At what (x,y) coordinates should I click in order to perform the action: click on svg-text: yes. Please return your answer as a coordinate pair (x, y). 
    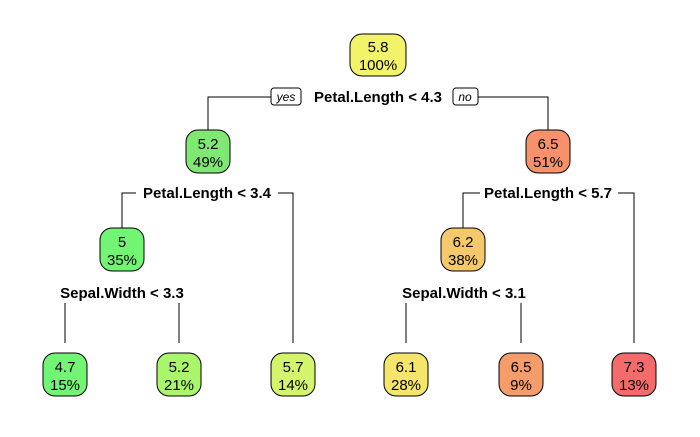
    Looking at the image, I should click on (286, 97).